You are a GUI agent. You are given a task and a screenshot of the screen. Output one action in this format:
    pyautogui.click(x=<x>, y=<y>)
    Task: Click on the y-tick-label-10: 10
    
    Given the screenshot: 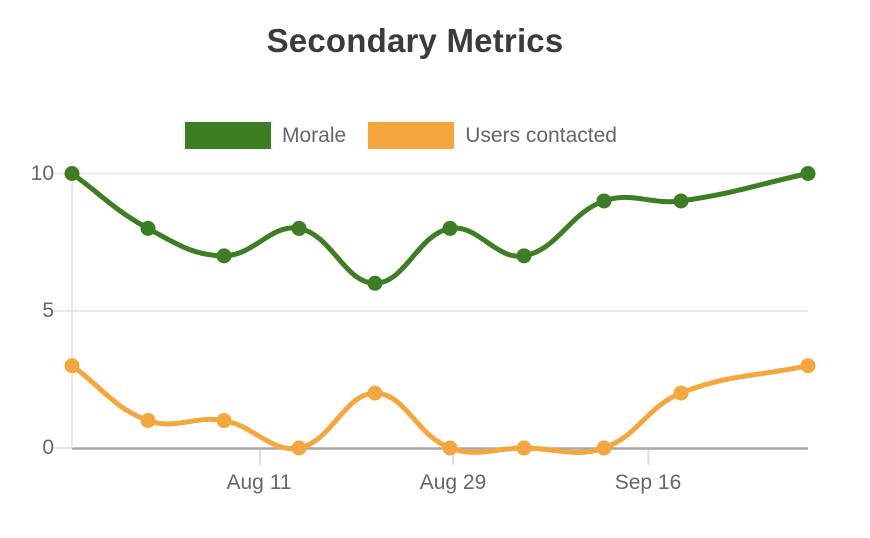 What is the action you would take?
    pyautogui.click(x=42, y=173)
    